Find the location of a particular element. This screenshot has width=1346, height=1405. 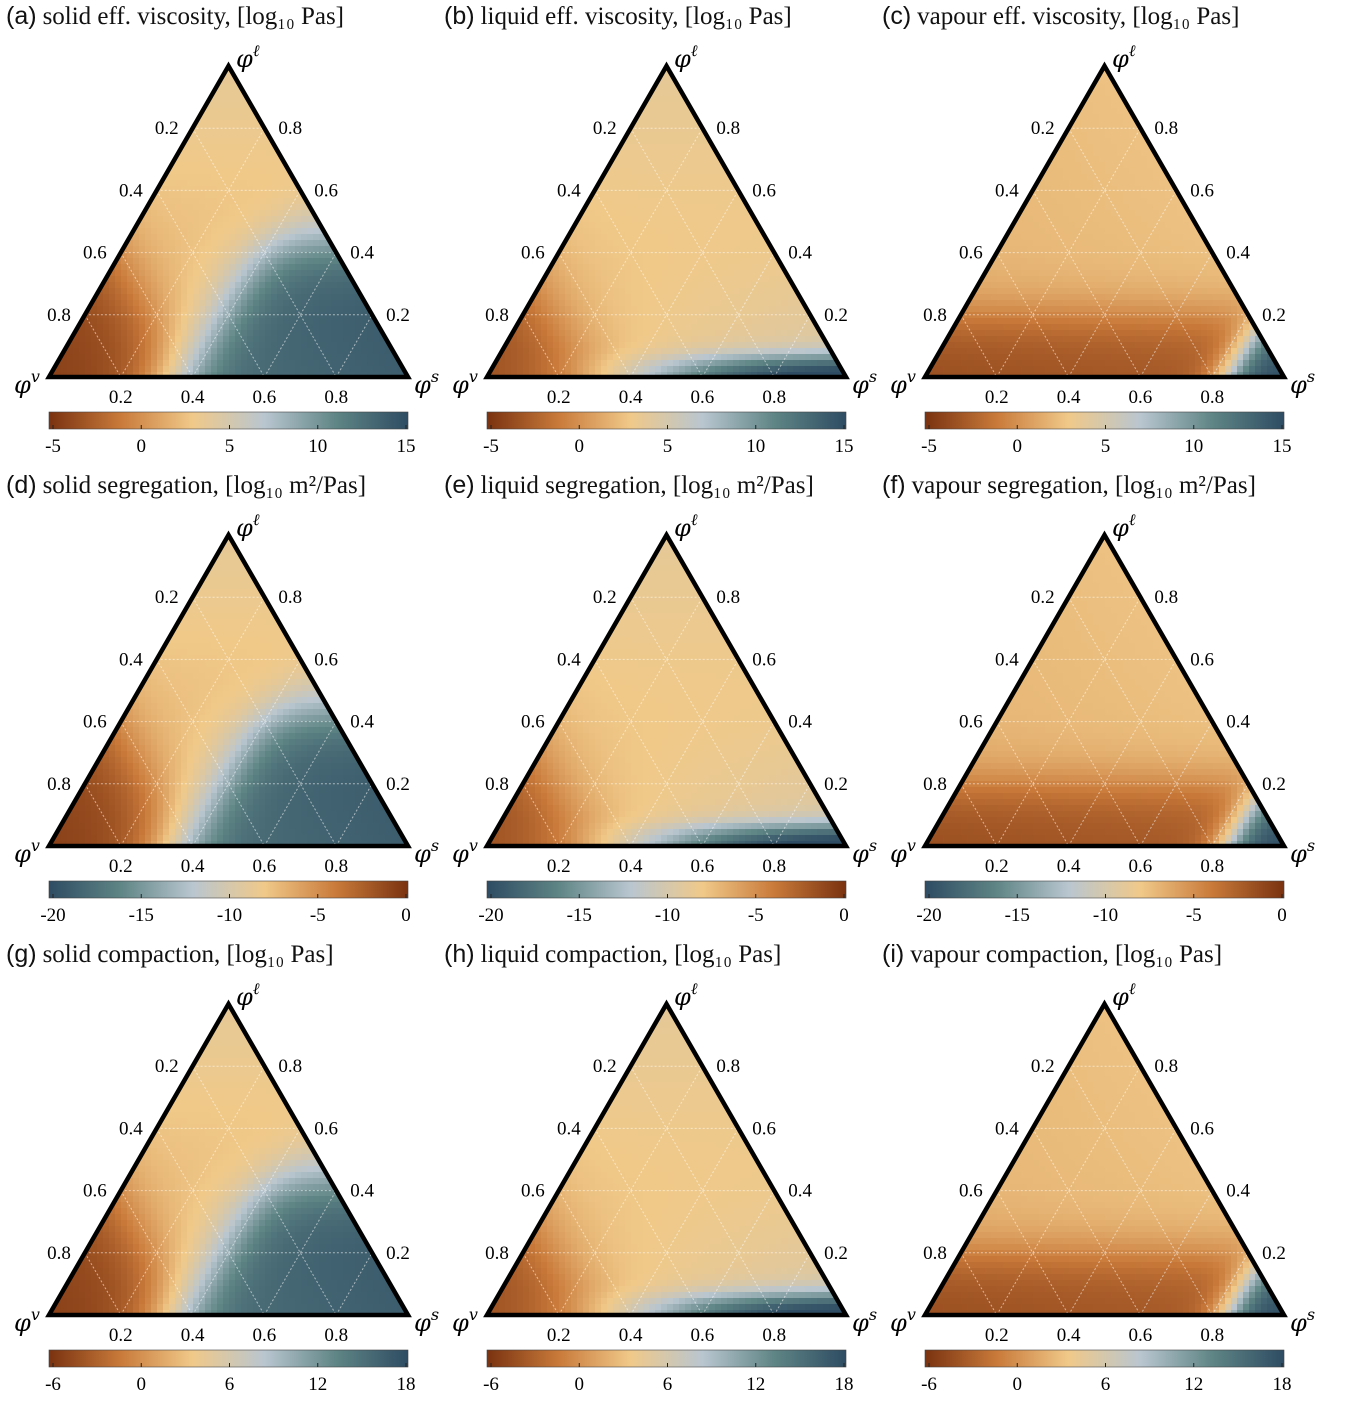

colorbar-tick-label: -20 is located at coordinates (52, 915).